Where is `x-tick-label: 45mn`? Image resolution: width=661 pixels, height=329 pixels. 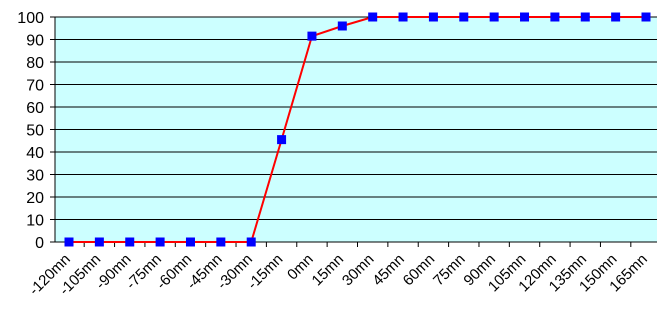
x-tick-label: 45mn is located at coordinates (388, 270).